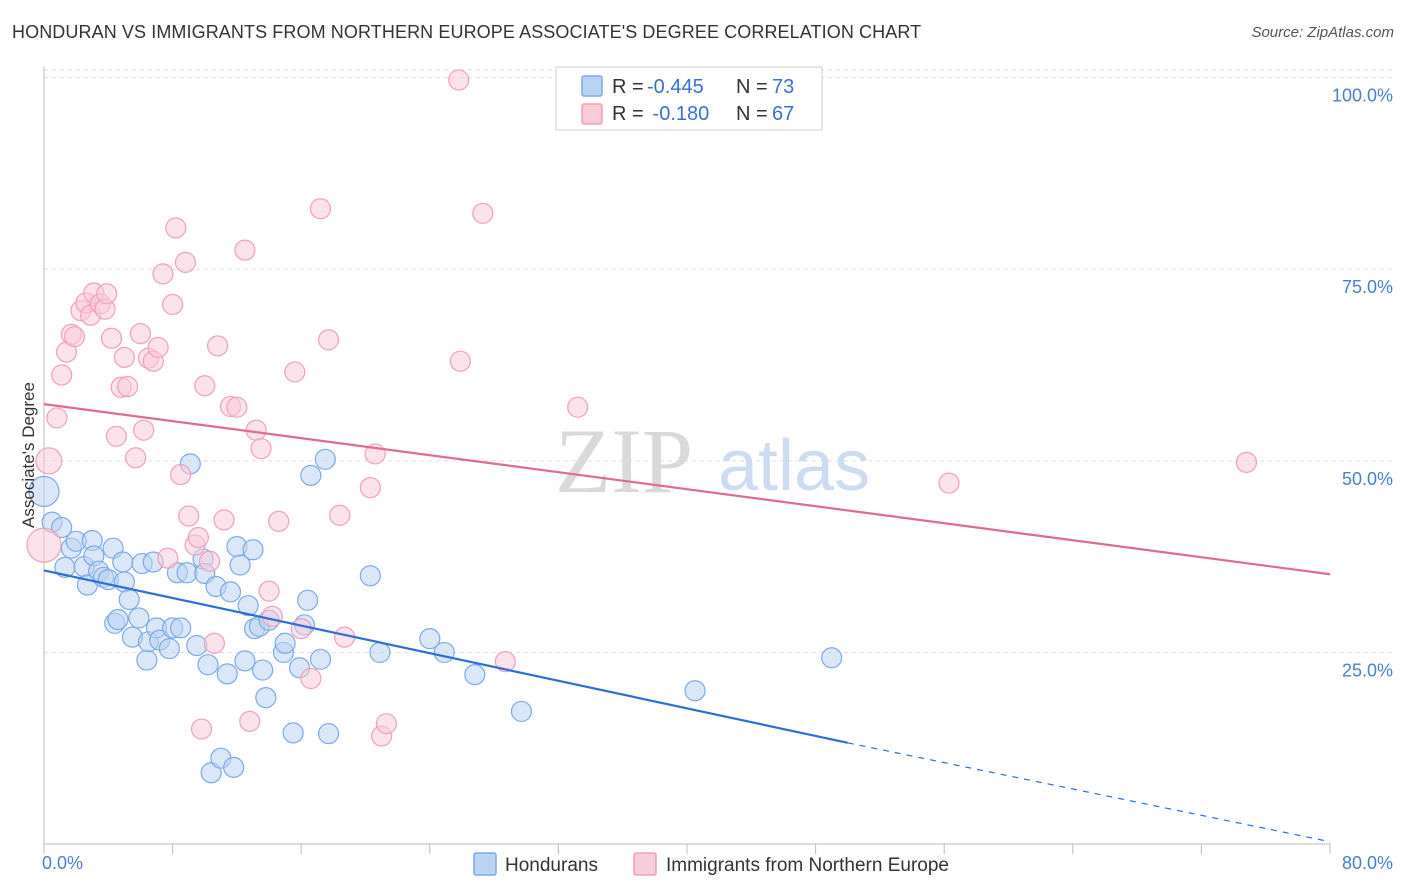 The height and width of the screenshot is (892, 1406). What do you see at coordinates (675, 87) in the screenshot?
I see `legend-r-value-hondurans: -0.445` at bounding box center [675, 87].